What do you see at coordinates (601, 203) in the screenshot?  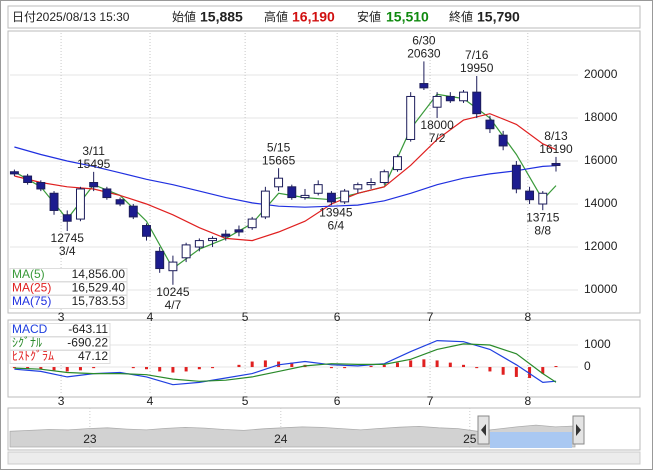 I see `y-tick-label: 14000` at bounding box center [601, 203].